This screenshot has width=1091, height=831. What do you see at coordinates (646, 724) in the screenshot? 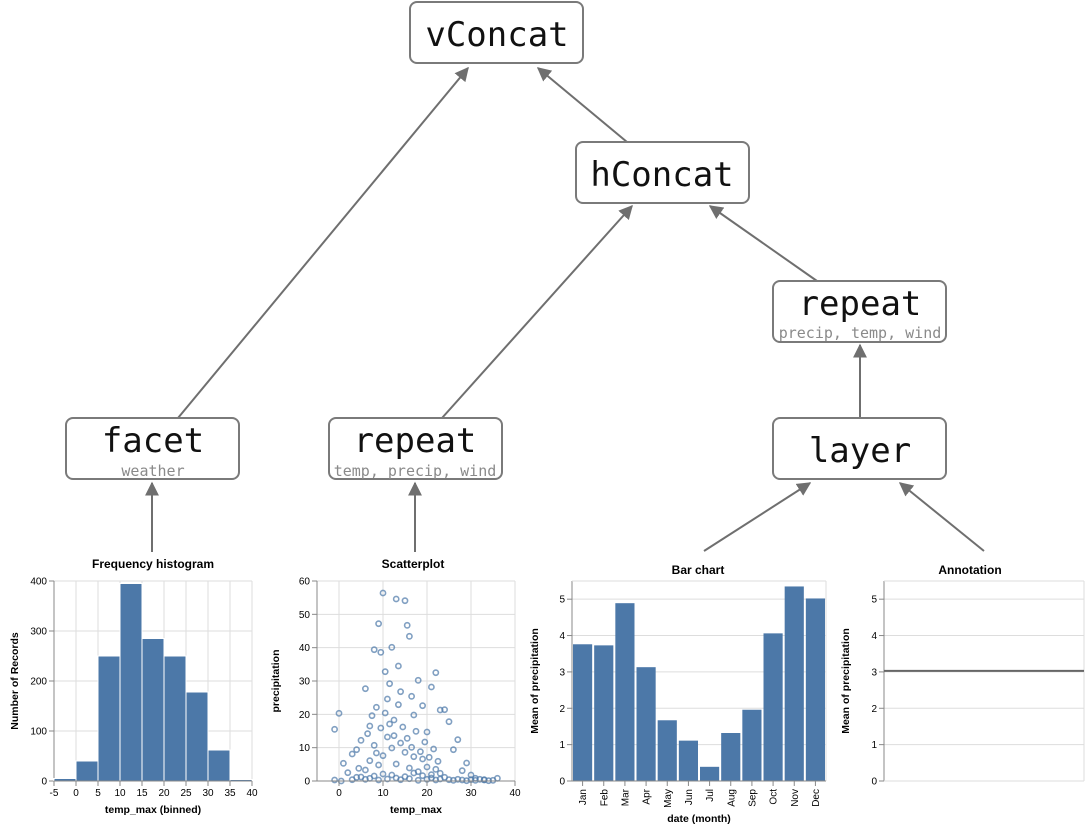
I see `bar-apr` at bounding box center [646, 724].